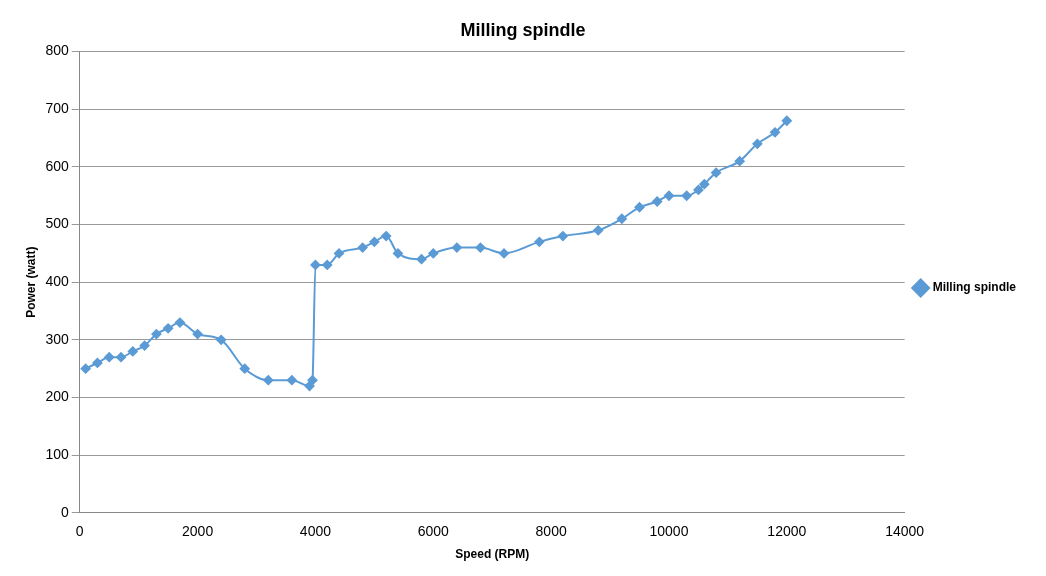  I want to click on y-tick-label: 100, so click(57, 454).